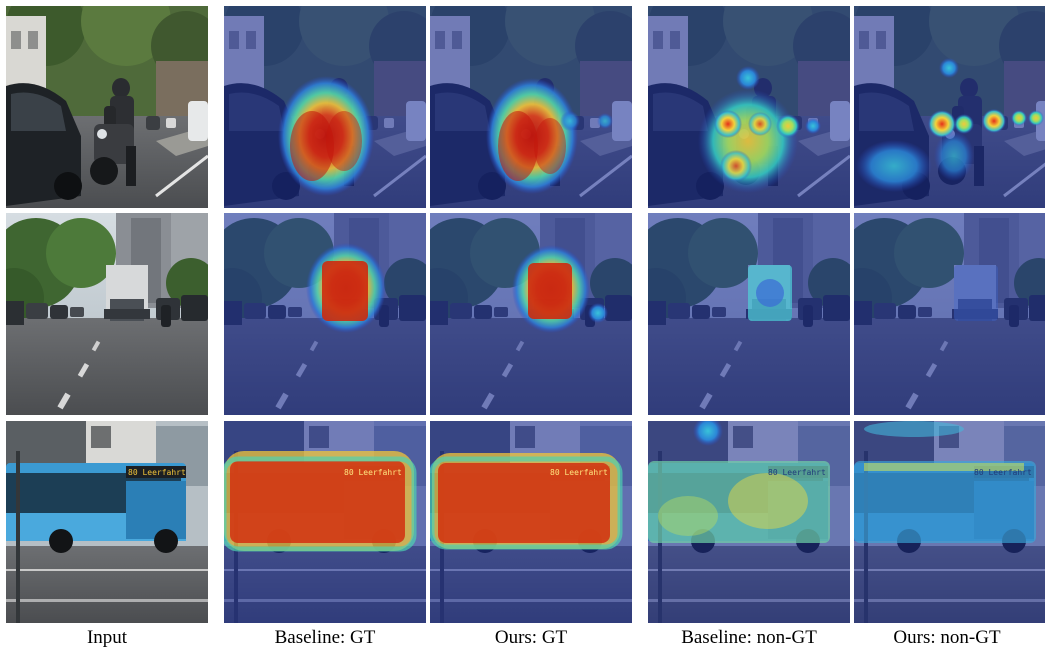 The height and width of the screenshot is (653, 1045). What do you see at coordinates (325, 107) in the screenshot?
I see `baseline-gt-heatmap-motorcycle` at bounding box center [325, 107].